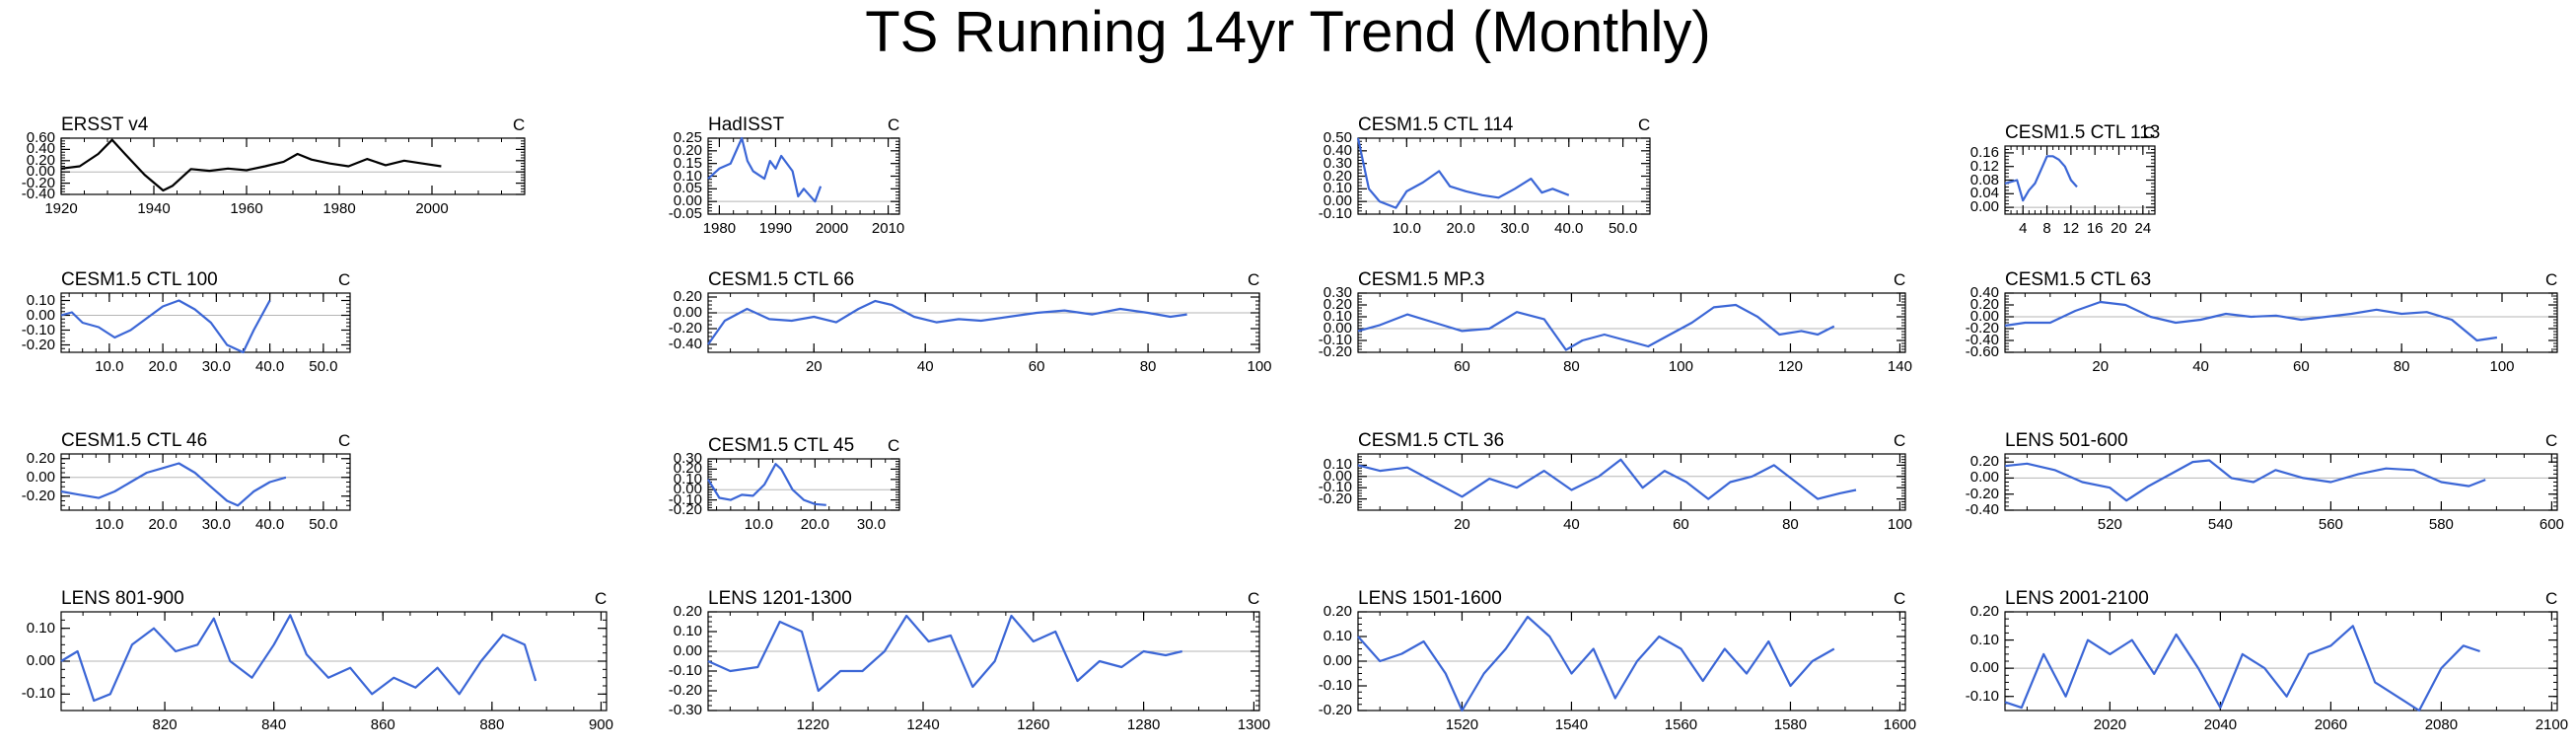  I want to click on x-tick-label: 600, so click(2551, 524).